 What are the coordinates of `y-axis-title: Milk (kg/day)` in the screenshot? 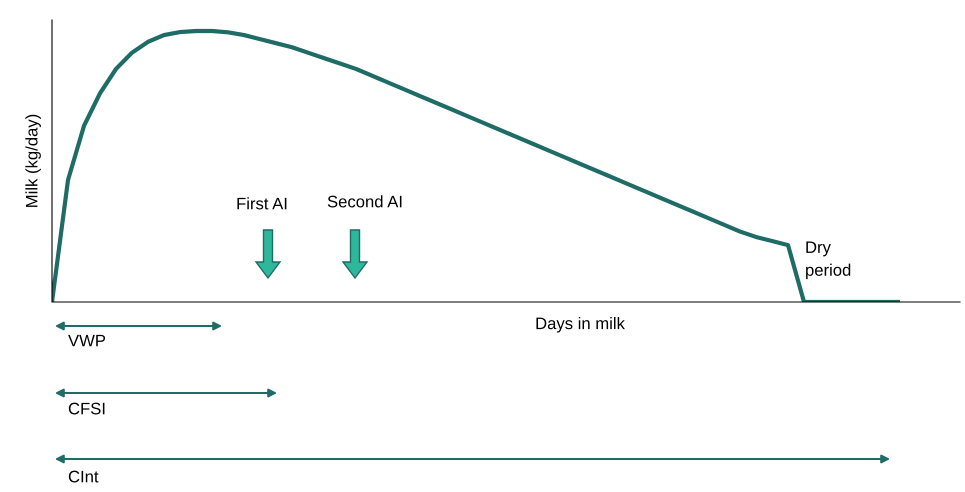 It's located at (33, 160).